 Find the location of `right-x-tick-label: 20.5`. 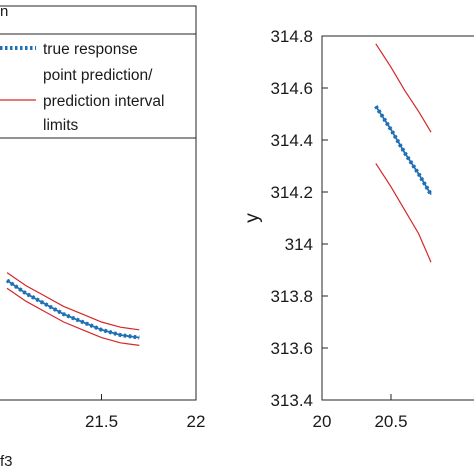

right-x-tick-label: 20.5 is located at coordinates (390, 421).